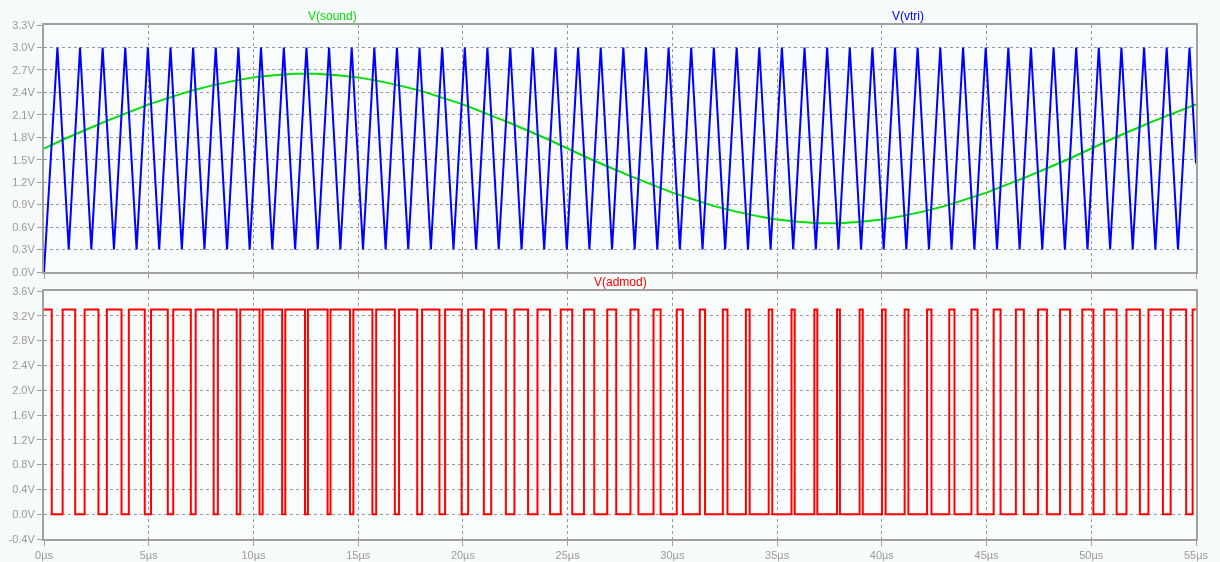 The image size is (1220, 562). I want to click on y-tick-label: 0.4V, so click(24, 489).